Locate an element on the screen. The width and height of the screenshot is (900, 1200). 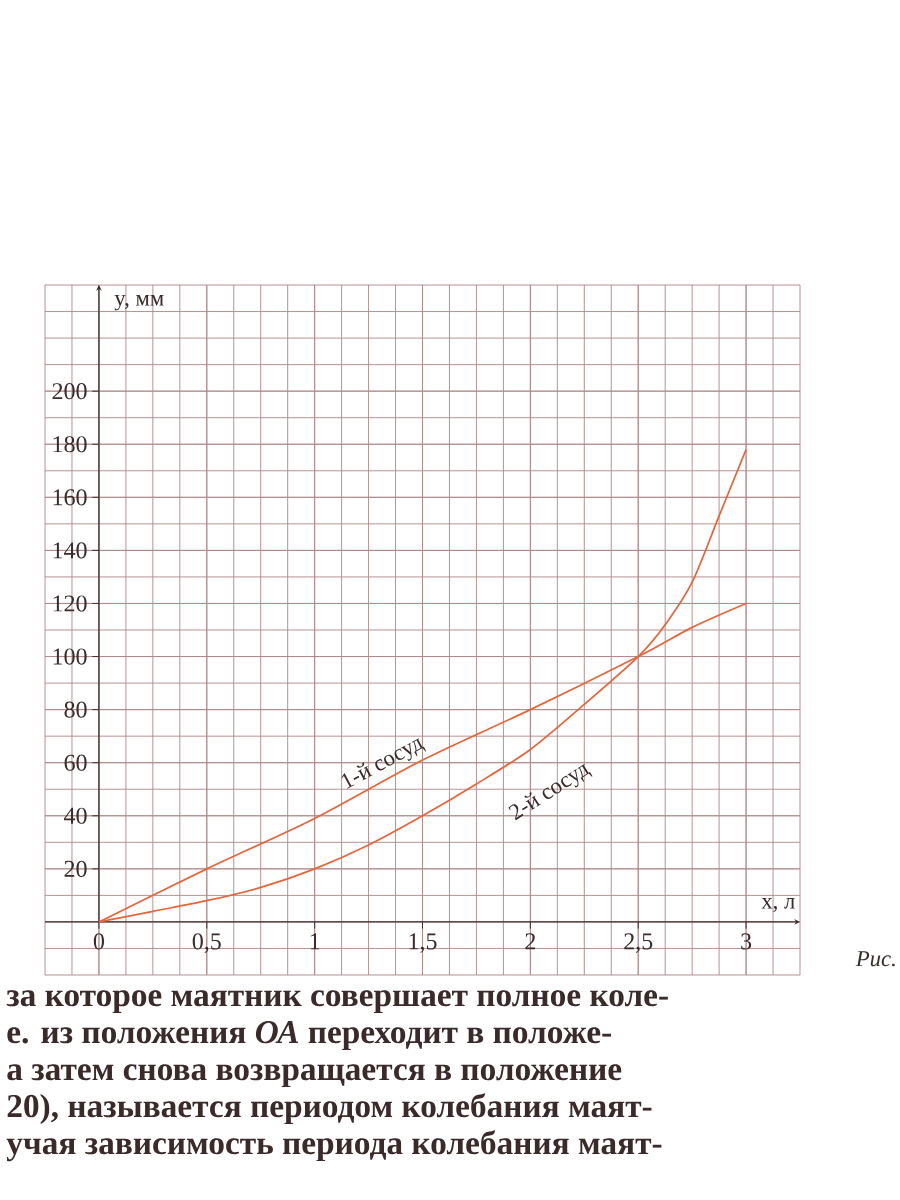
y-tick-label: 80 is located at coordinates (75, 709).